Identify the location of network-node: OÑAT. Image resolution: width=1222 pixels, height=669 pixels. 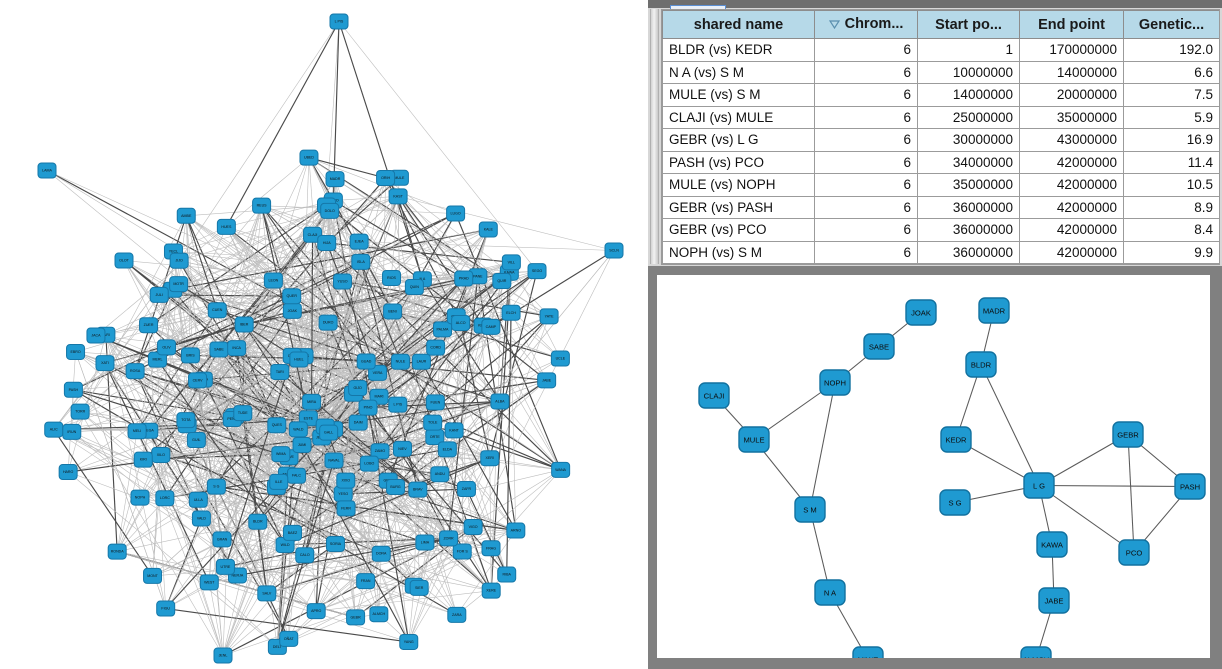
(289, 638).